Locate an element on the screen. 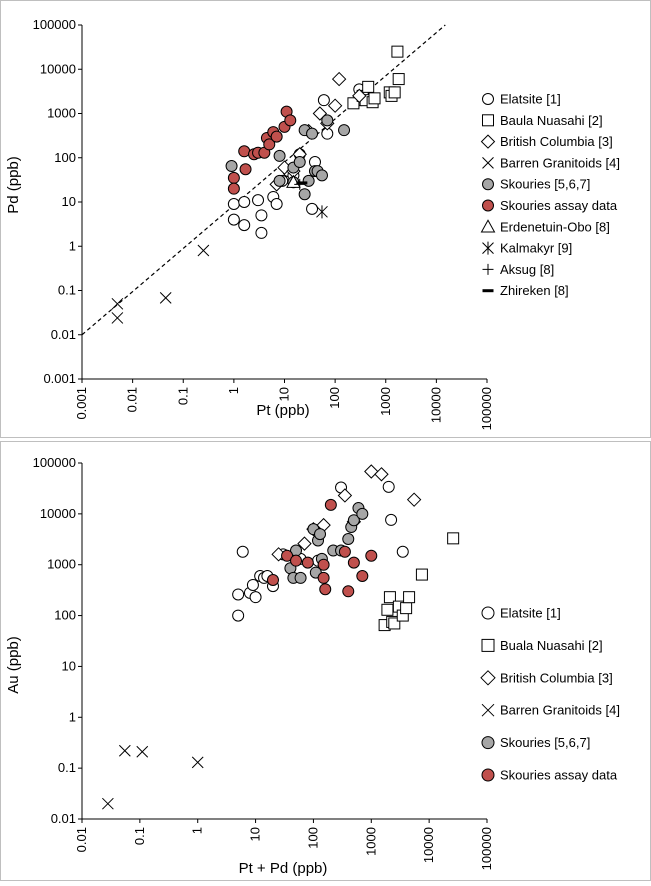 This screenshot has height=886, width=651. pd-vs-pt-y-tick-label: 100000 is located at coordinates (54, 24).